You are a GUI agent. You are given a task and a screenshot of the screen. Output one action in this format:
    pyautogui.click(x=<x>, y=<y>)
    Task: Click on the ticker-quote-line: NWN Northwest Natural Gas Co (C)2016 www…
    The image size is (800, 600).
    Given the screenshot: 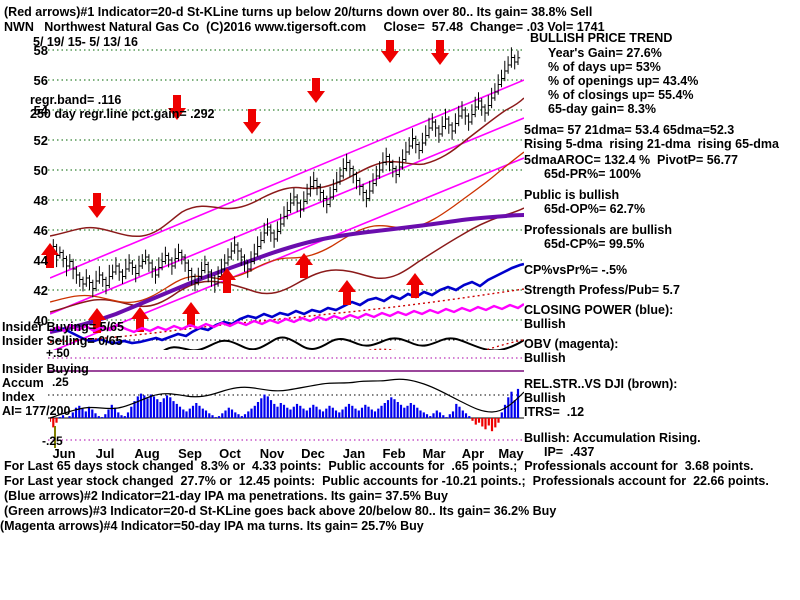 What is the action you would take?
    pyautogui.click(x=304, y=27)
    